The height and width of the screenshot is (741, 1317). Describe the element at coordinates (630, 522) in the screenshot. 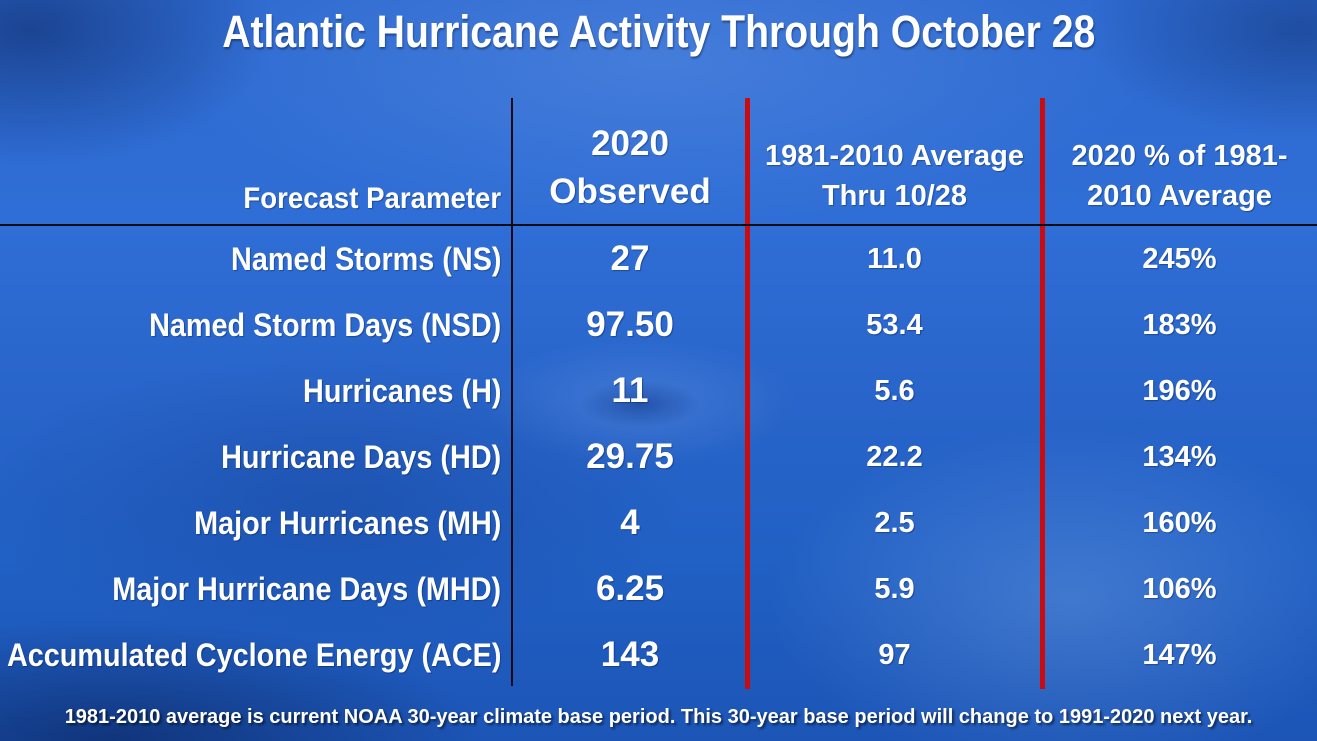

I see `observed-cell: 4` at that location.